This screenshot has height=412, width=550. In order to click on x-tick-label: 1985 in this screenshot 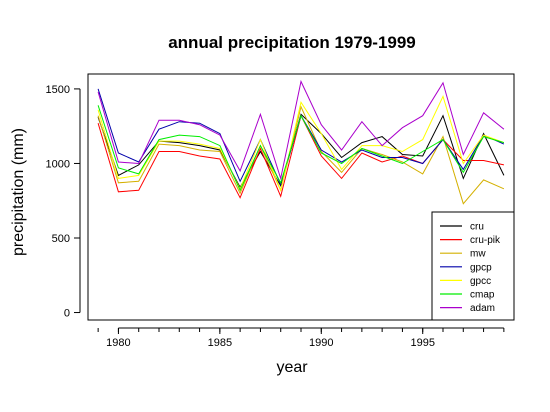, I will do `click(220, 343)`.